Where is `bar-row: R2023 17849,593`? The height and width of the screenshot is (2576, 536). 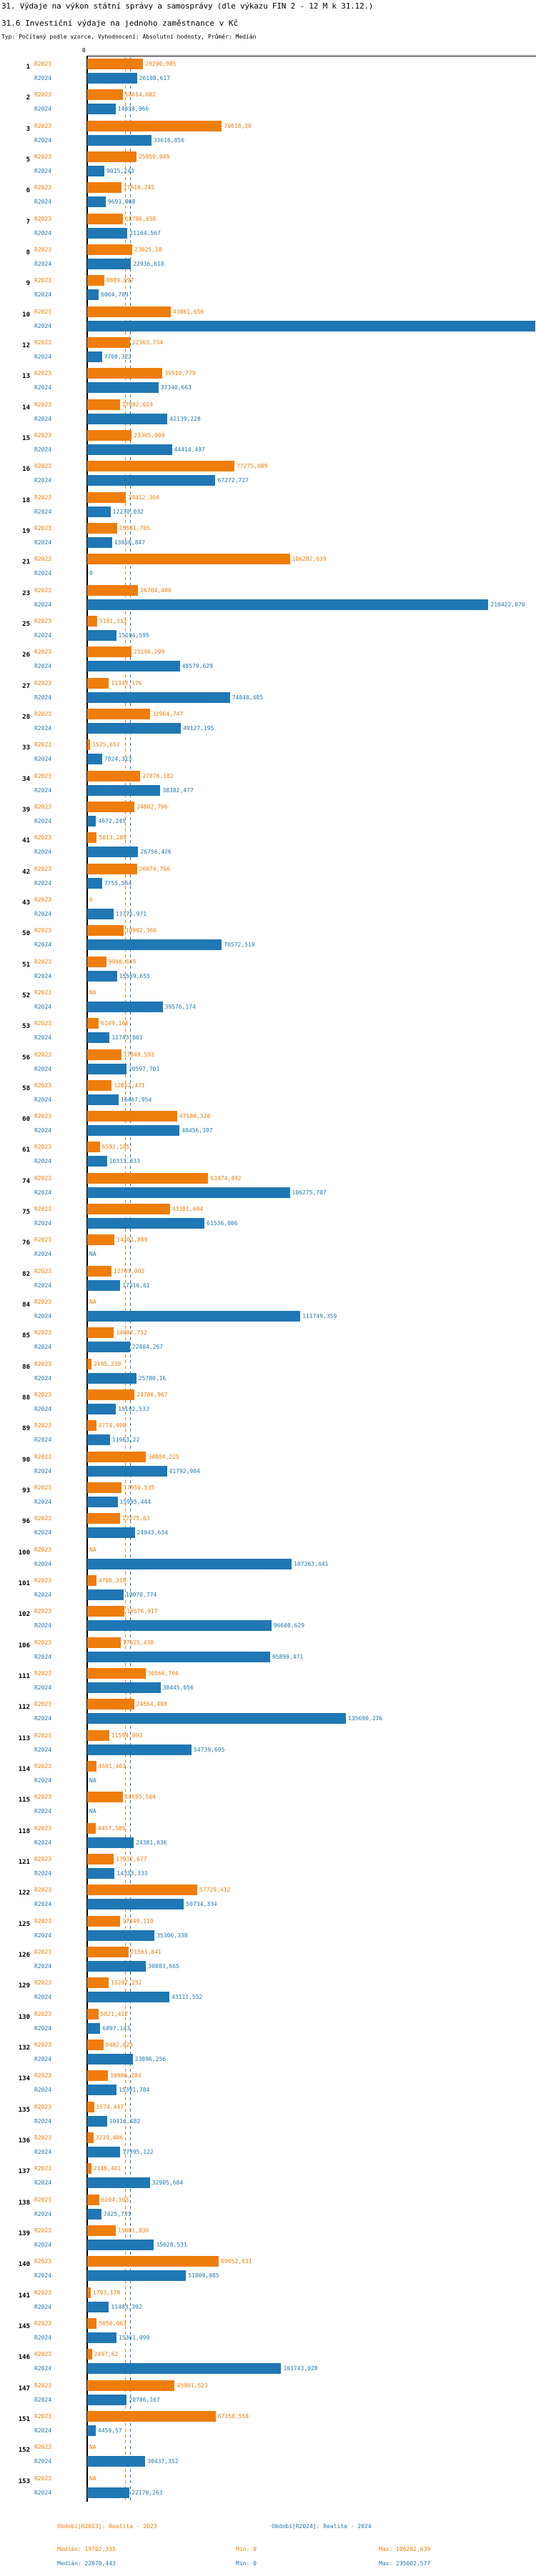
bar-row: R2023 17849,593 is located at coordinates (268, 1055).